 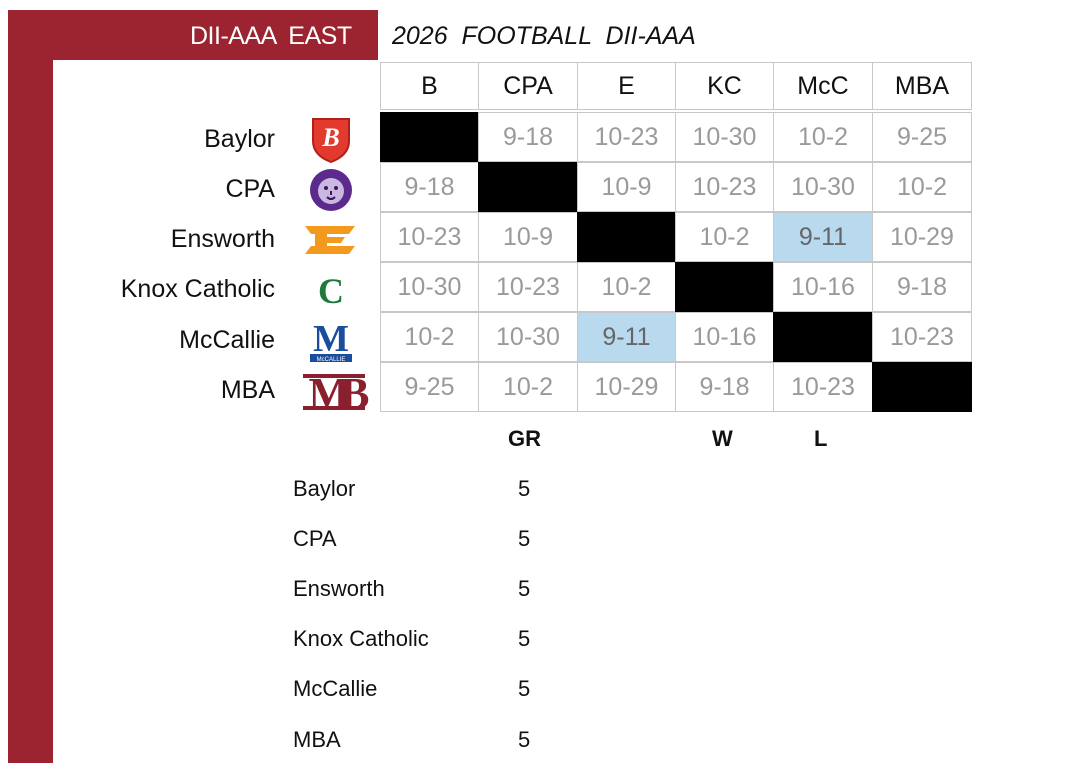 What do you see at coordinates (271, 36) in the screenshot?
I see `conference-title: DII-AAA EAST` at bounding box center [271, 36].